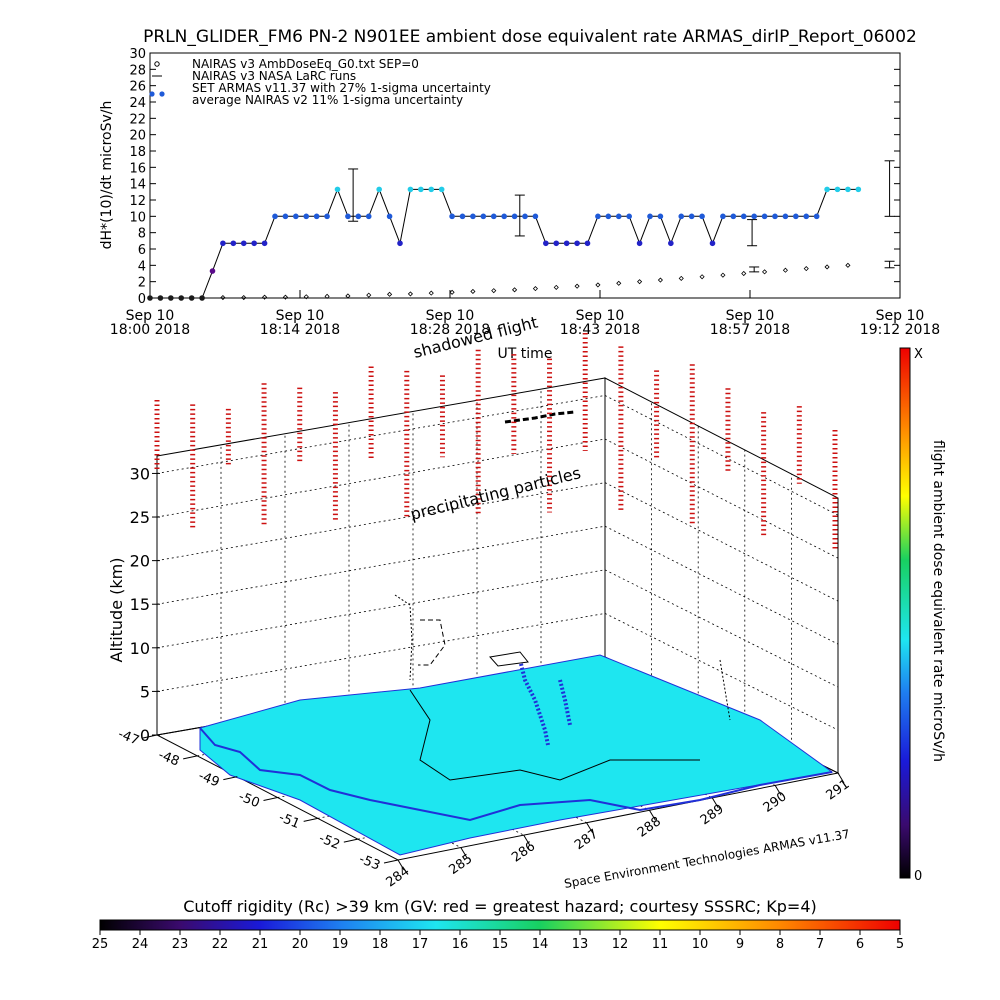  I want to click on cb-tick-label: 23, so click(180, 944).